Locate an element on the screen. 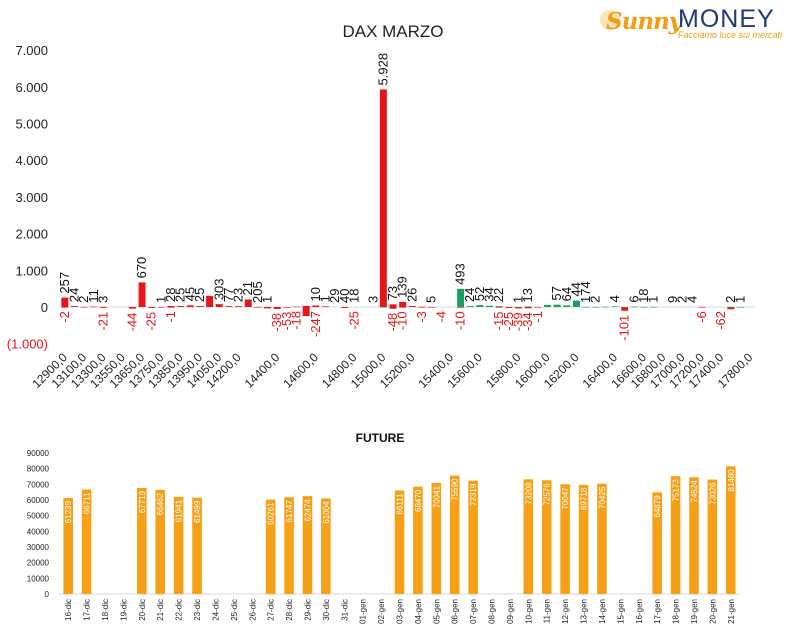 This screenshot has height=631, width=786. negative-data-label: -38 is located at coordinates (276, 322).